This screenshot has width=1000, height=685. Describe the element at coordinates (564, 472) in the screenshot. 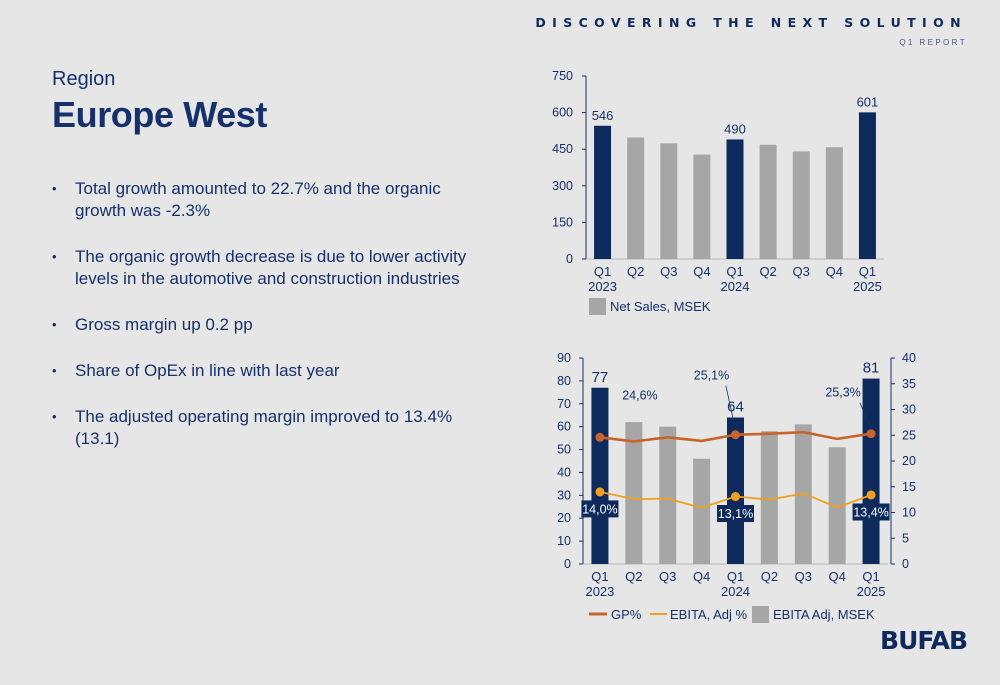

I see `left-y-tick-label: 40` at that location.